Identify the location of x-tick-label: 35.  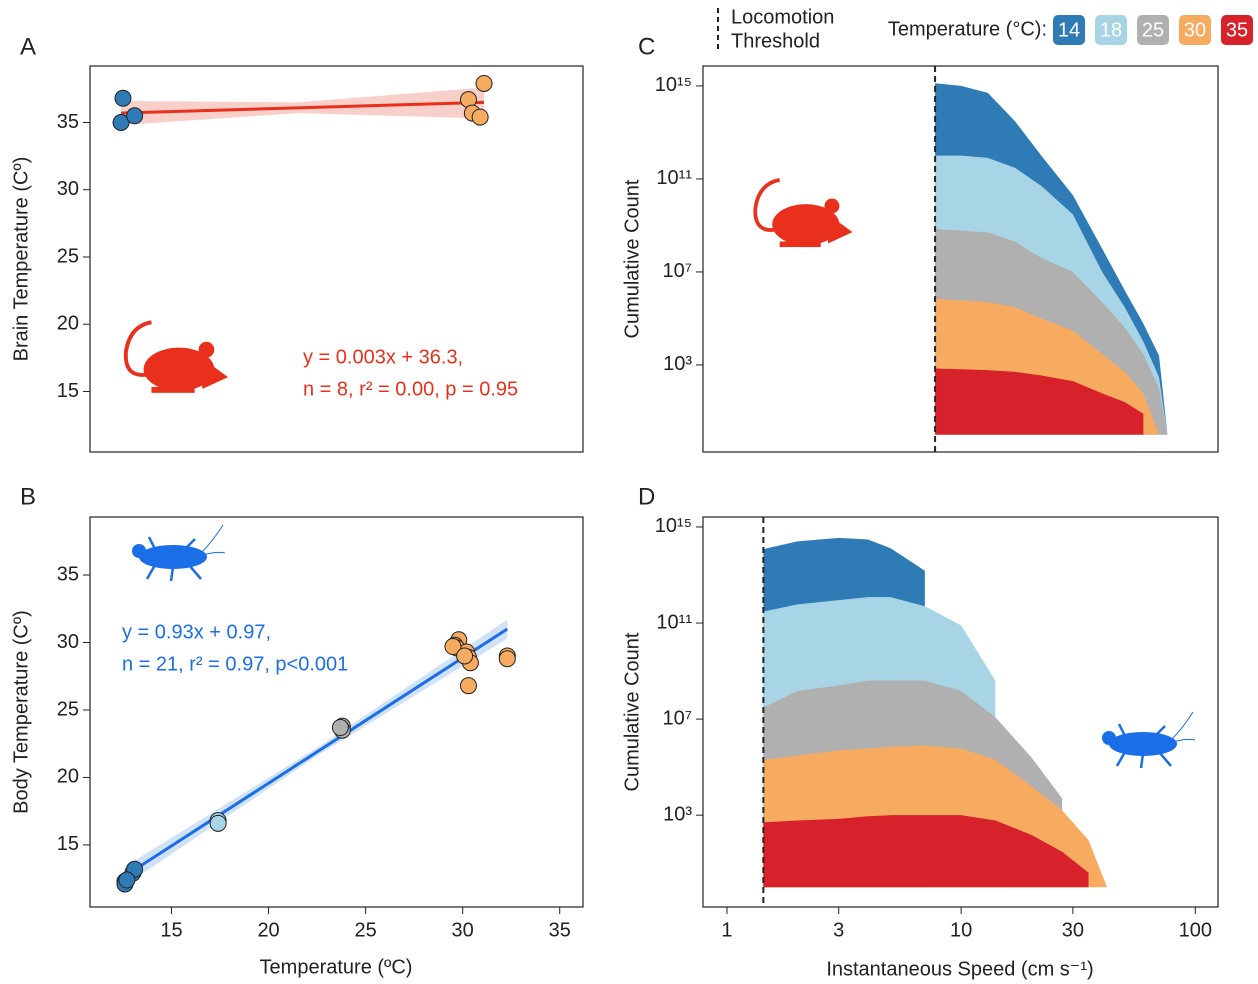
(560, 930).